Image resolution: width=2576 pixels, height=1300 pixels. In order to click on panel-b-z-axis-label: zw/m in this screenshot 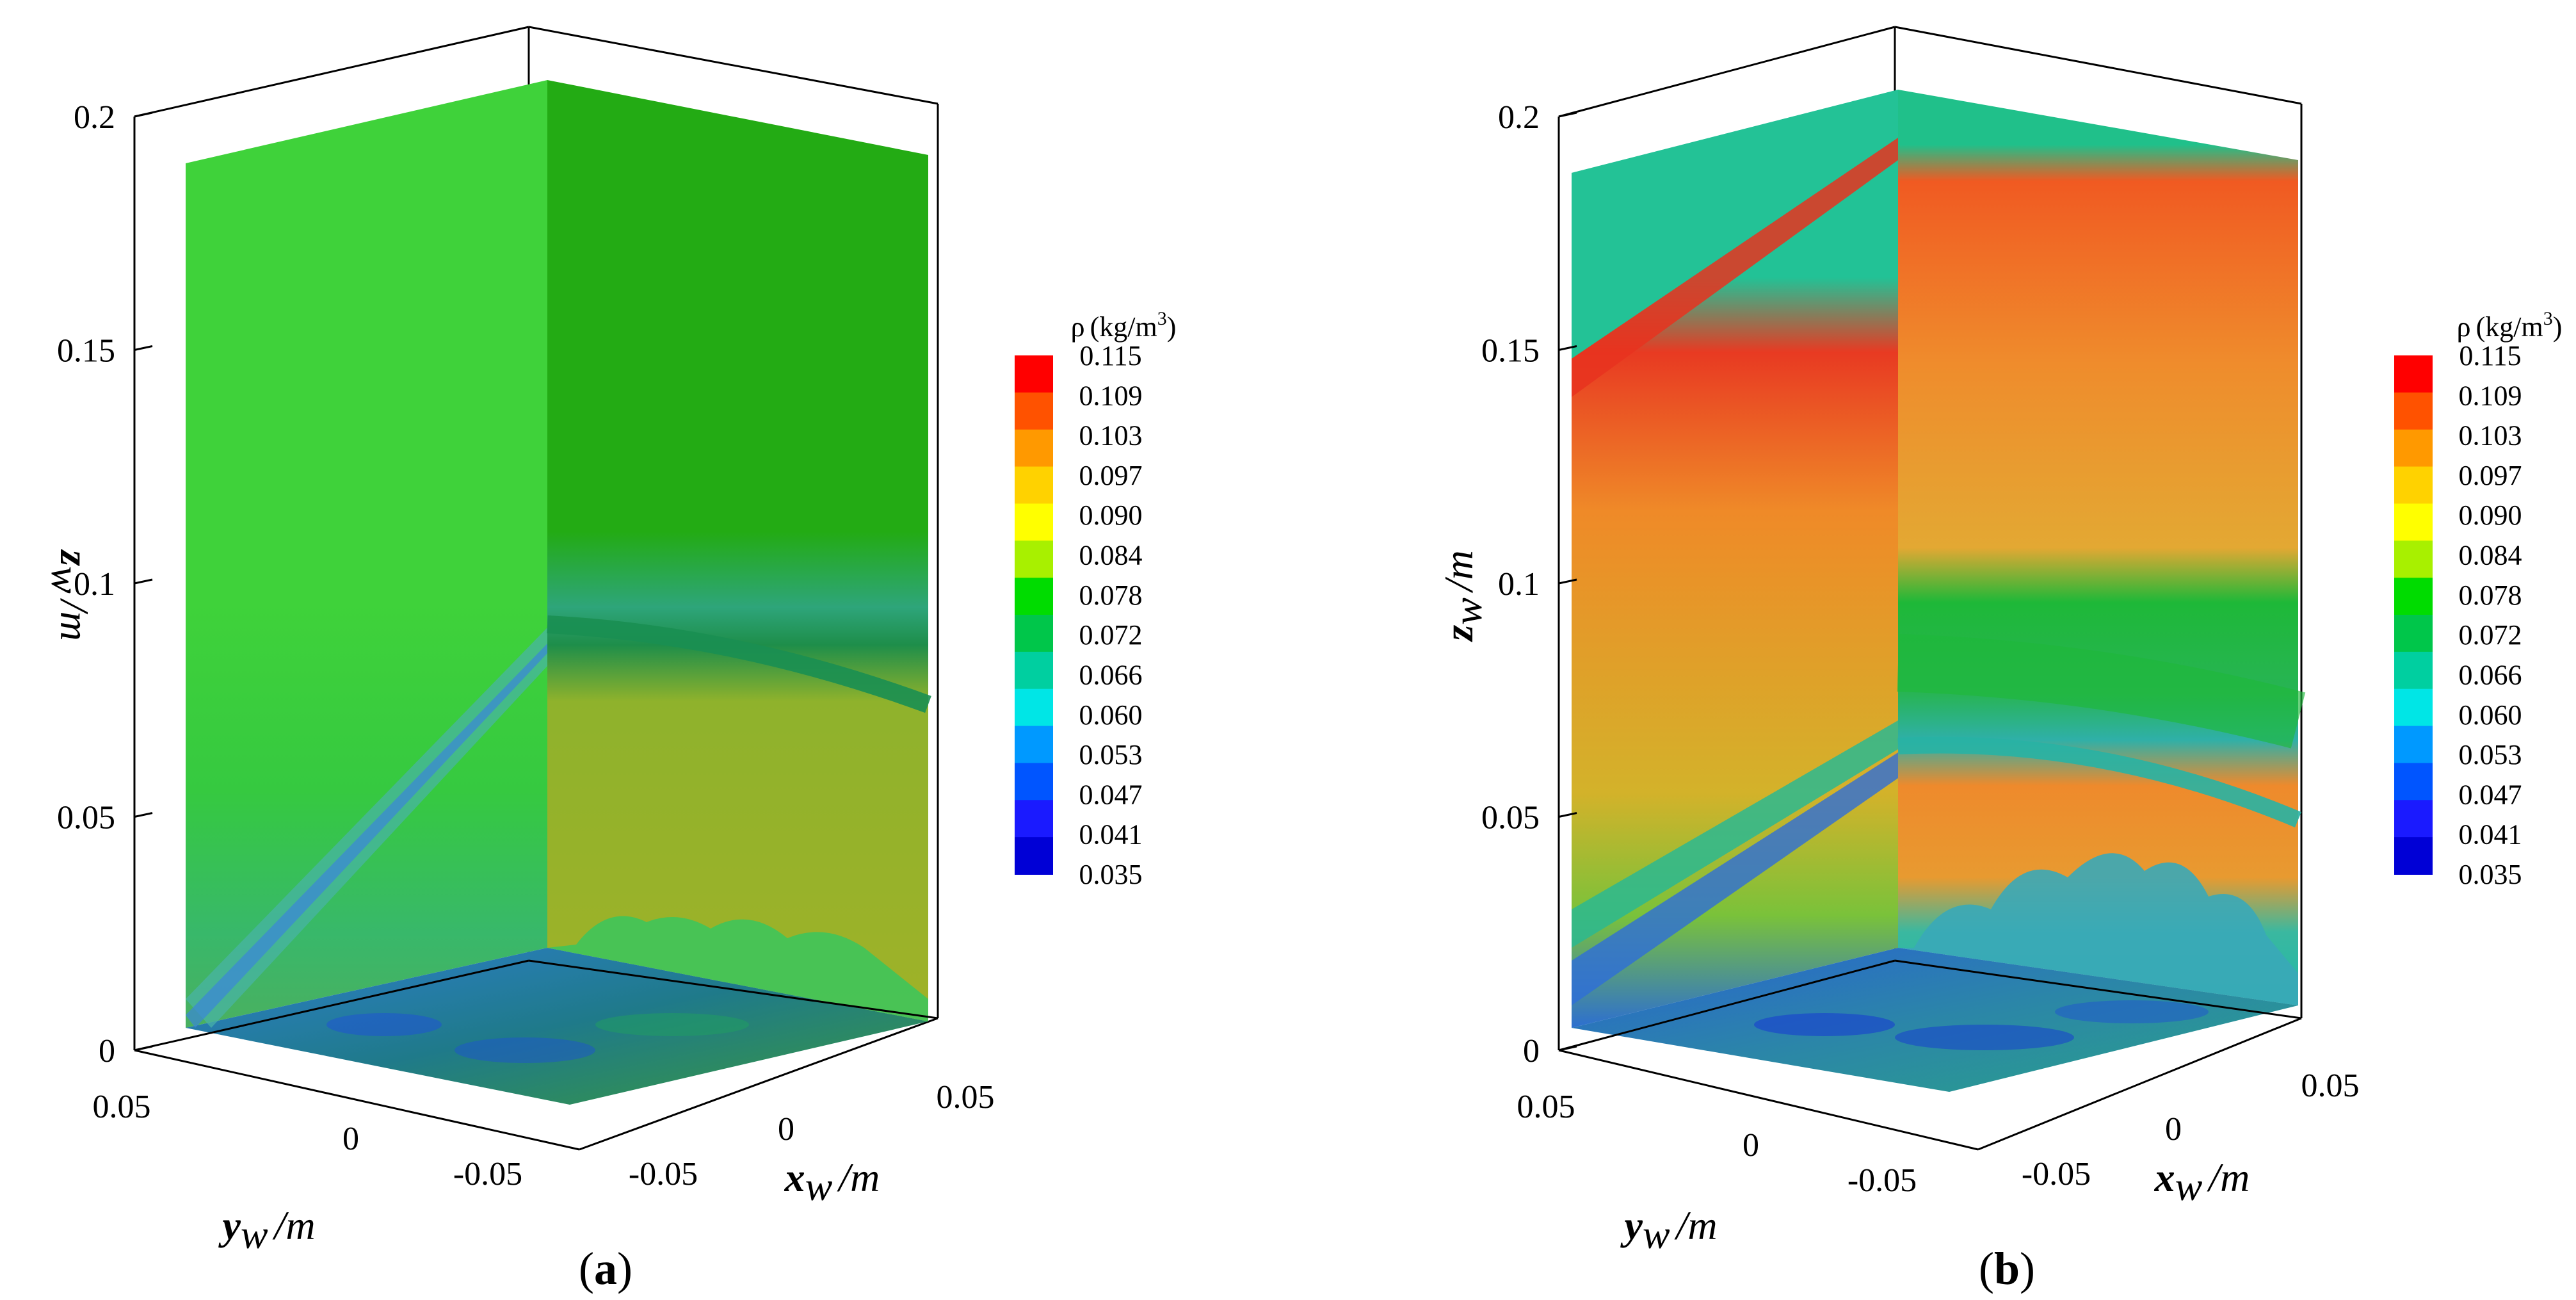, I will do `click(1463, 596)`.